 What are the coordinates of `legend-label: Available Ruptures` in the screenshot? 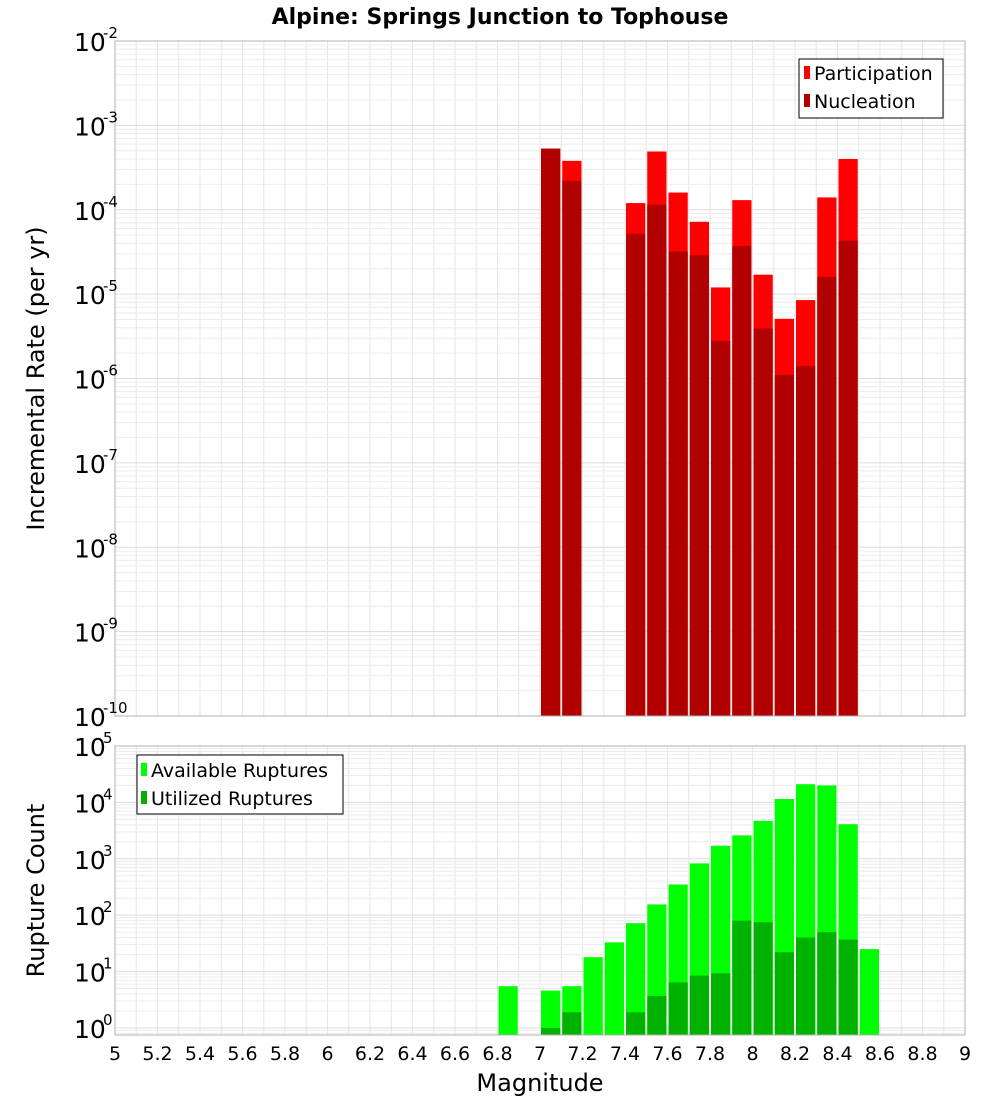 It's located at (239, 771).